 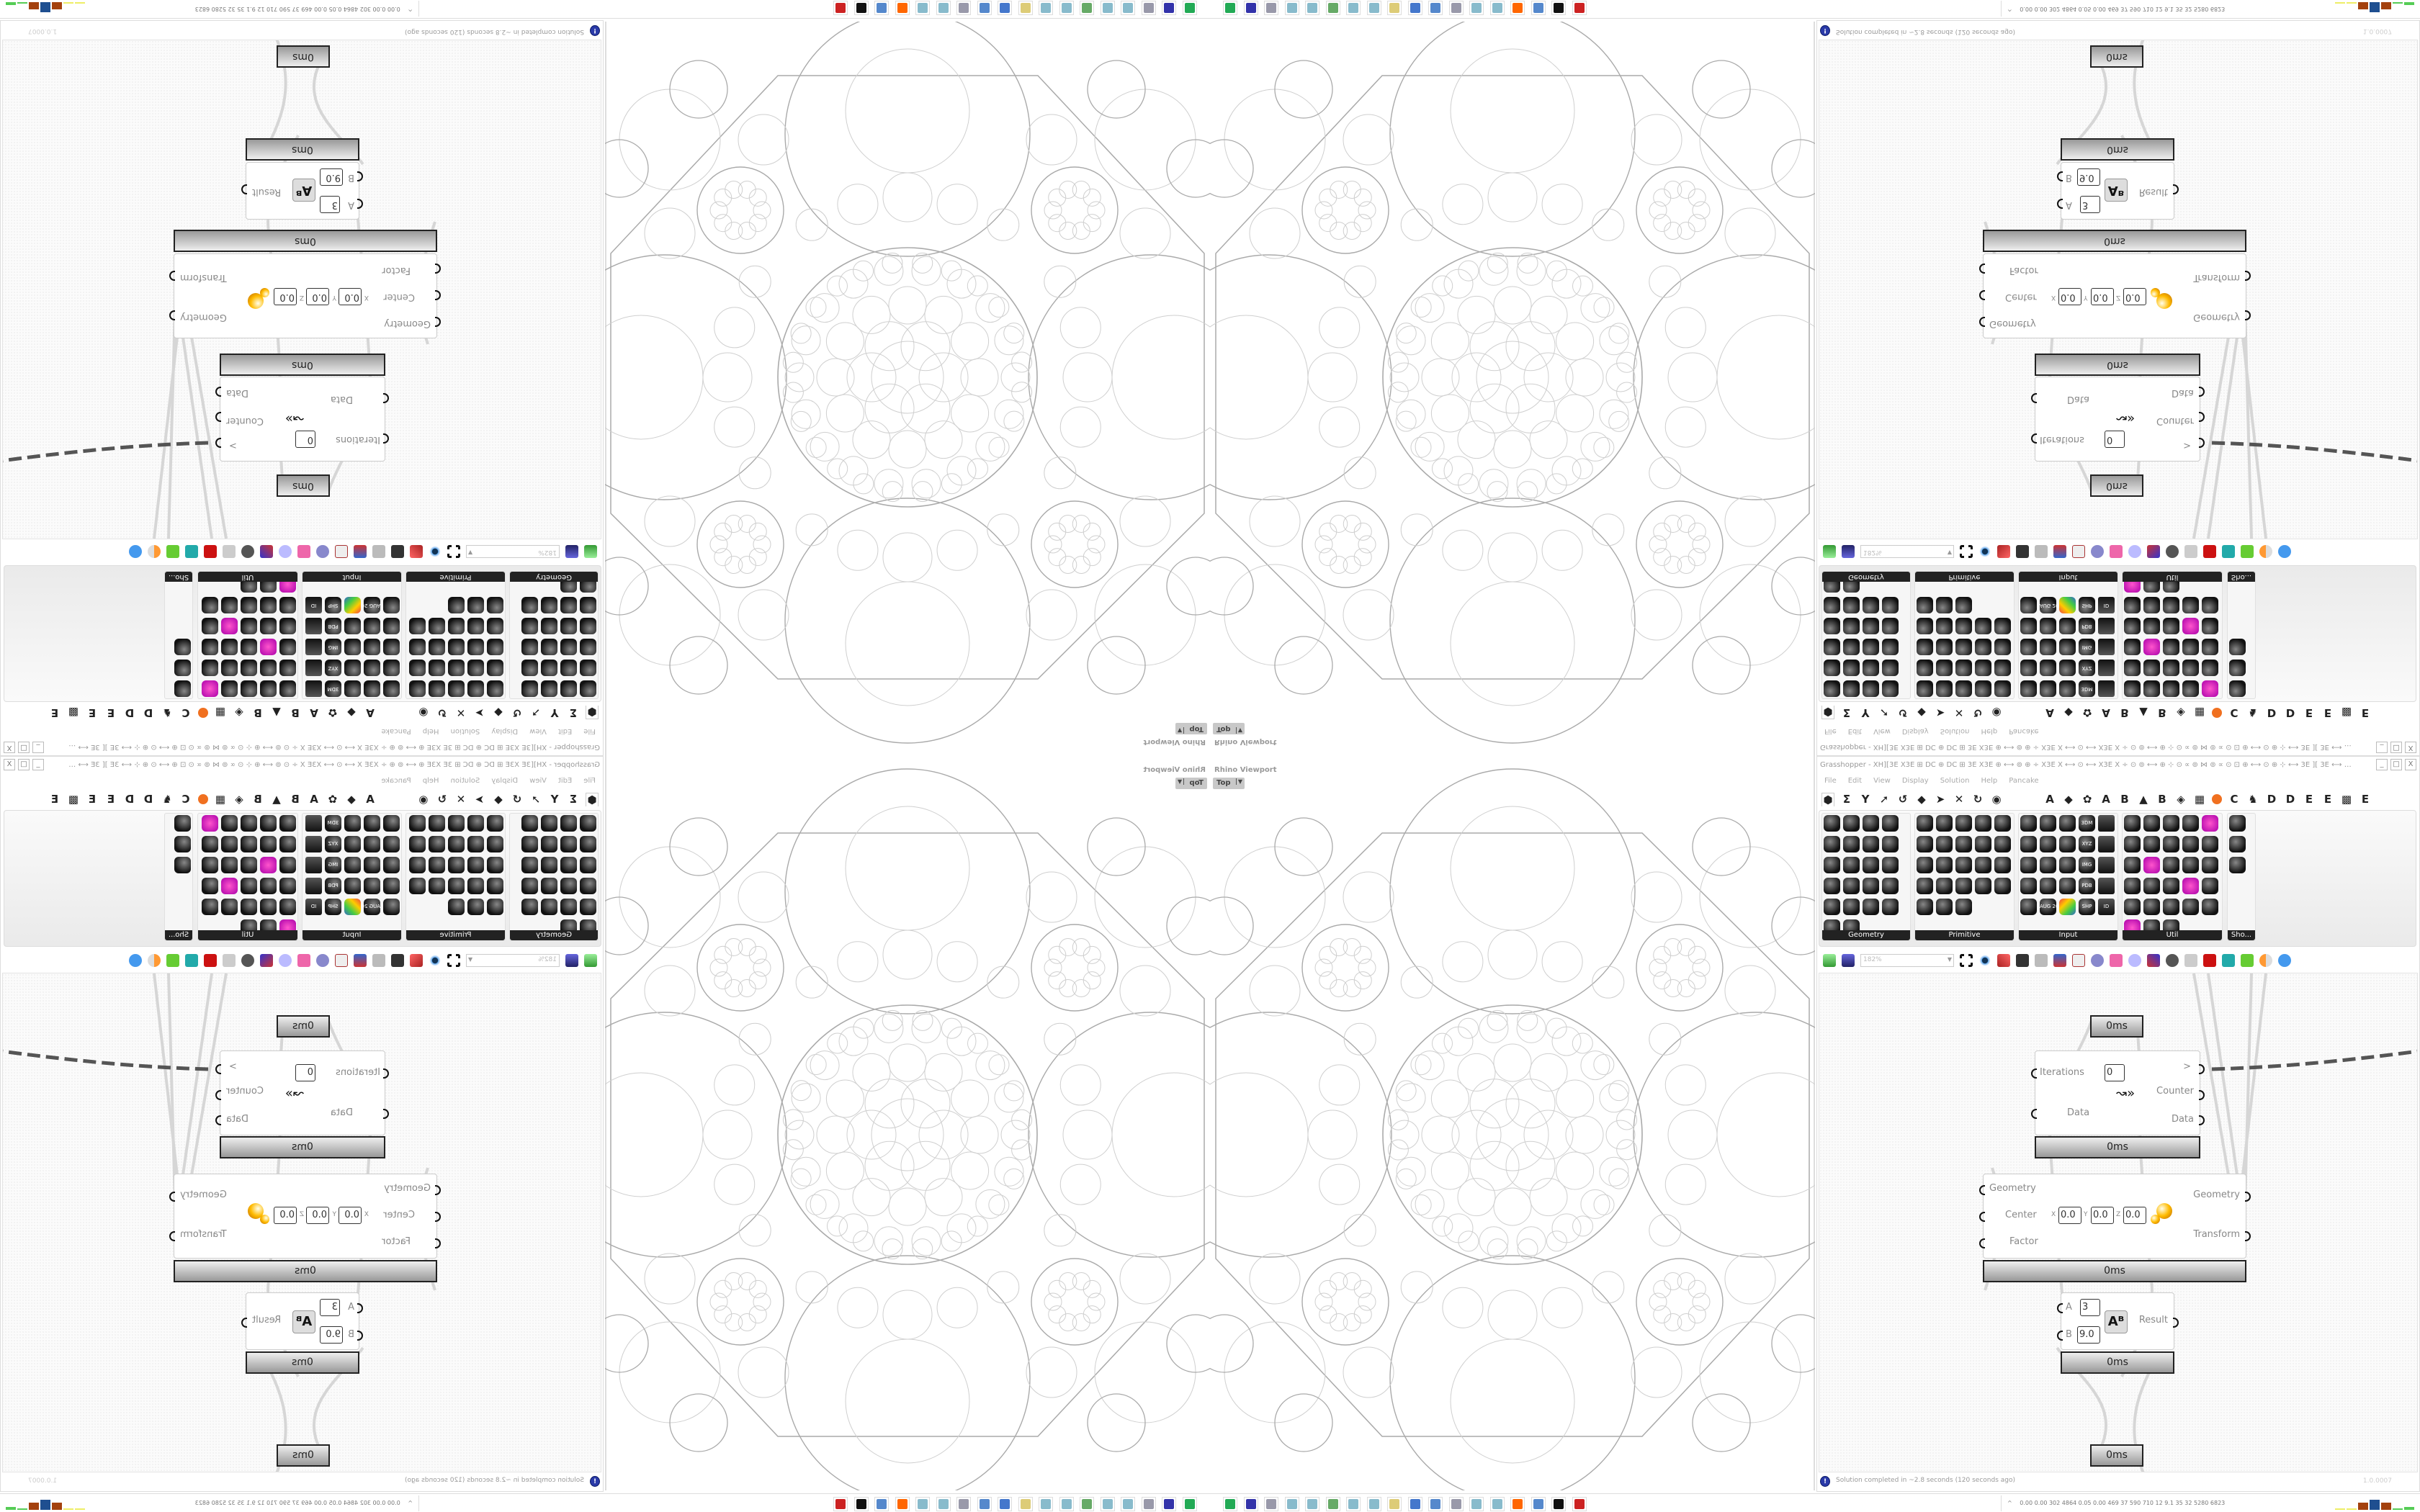 I want to click on component-icon: PDB, so click(x=333, y=626).